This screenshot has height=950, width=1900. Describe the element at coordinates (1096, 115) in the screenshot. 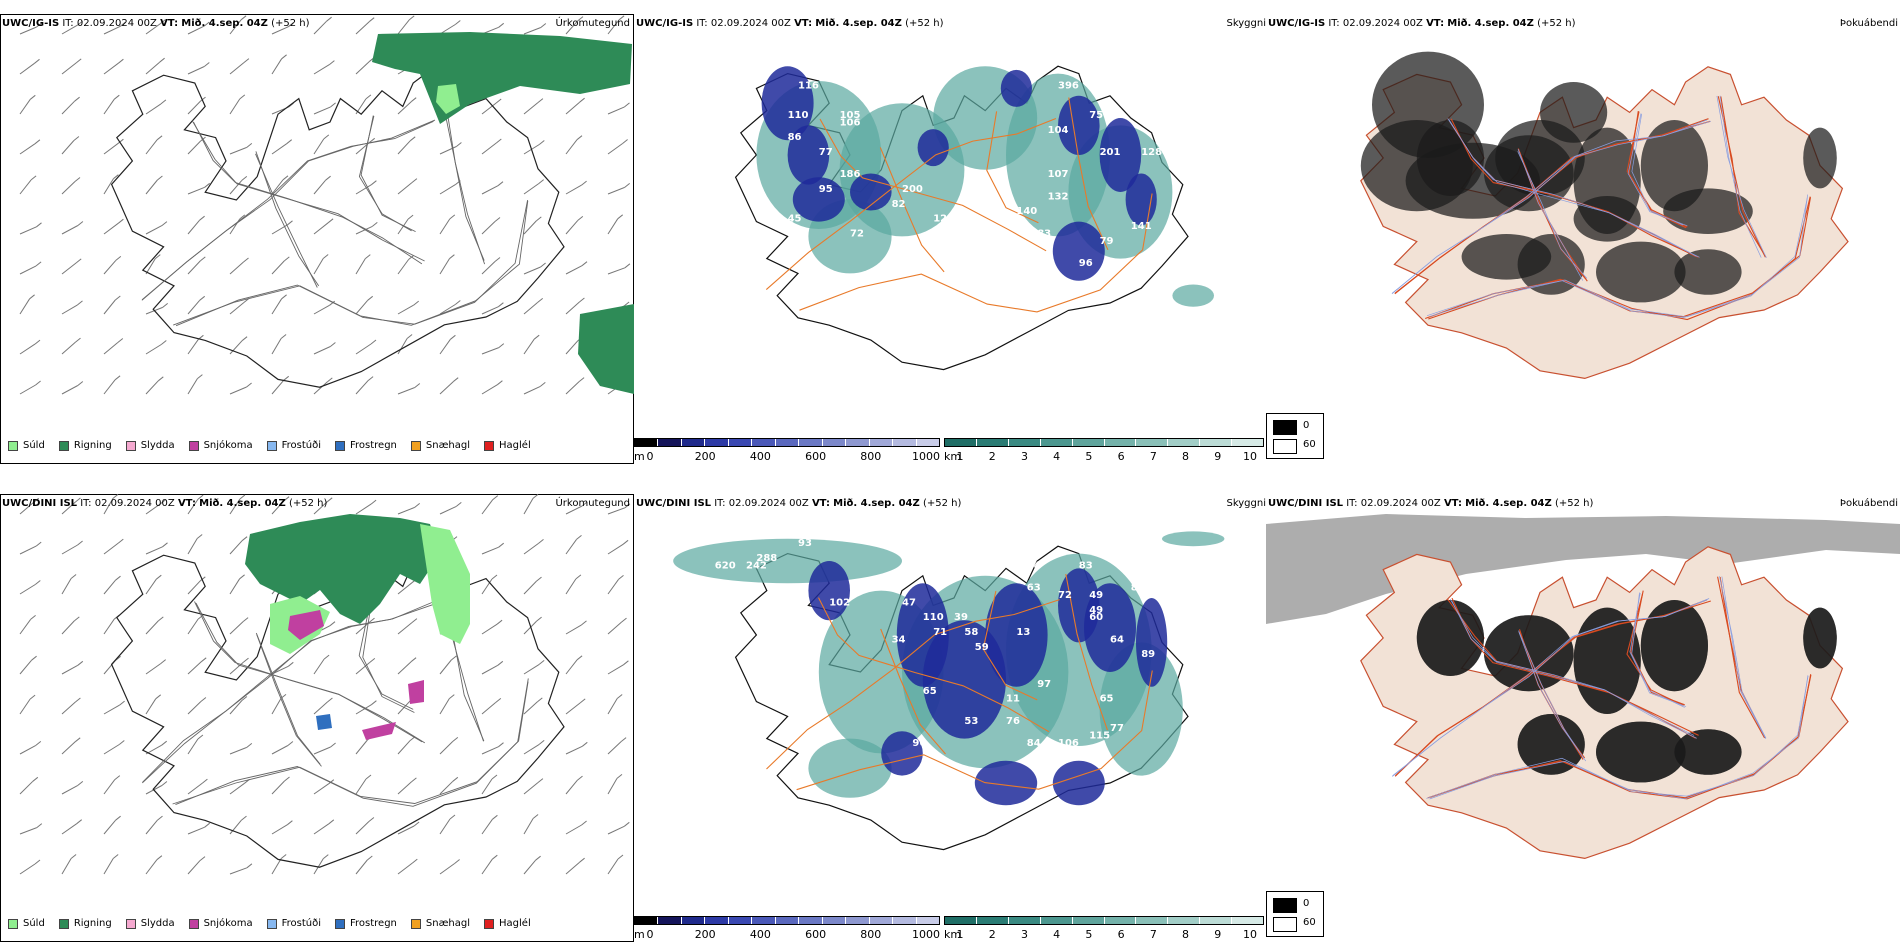

I see `cloudbase-label: 75` at that location.